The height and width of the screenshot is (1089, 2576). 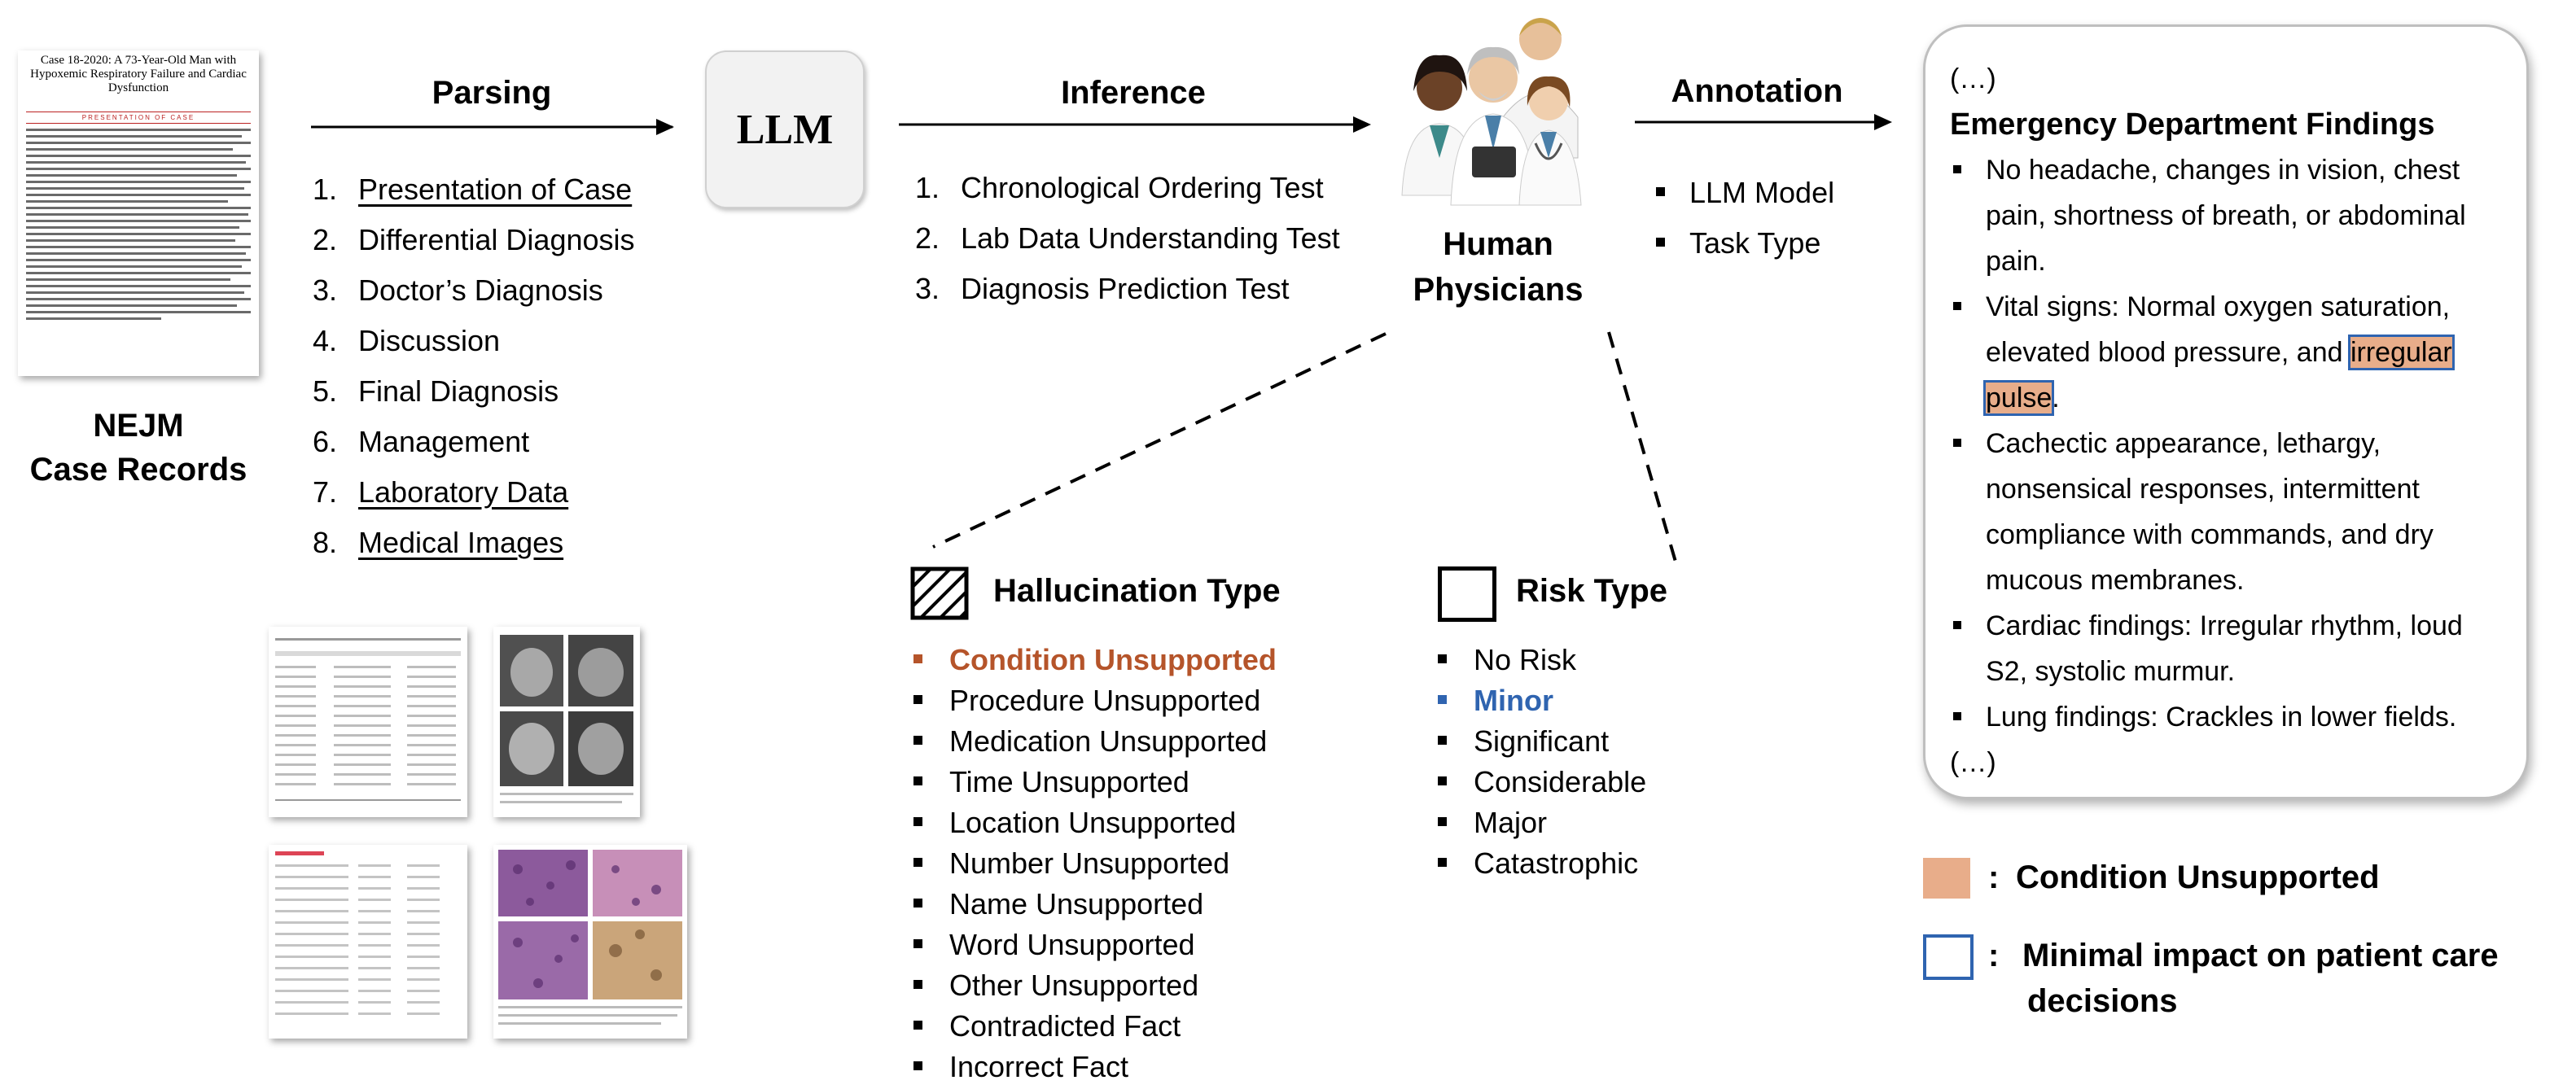 I want to click on source-caption-line2: Case Records, so click(x=138, y=470).